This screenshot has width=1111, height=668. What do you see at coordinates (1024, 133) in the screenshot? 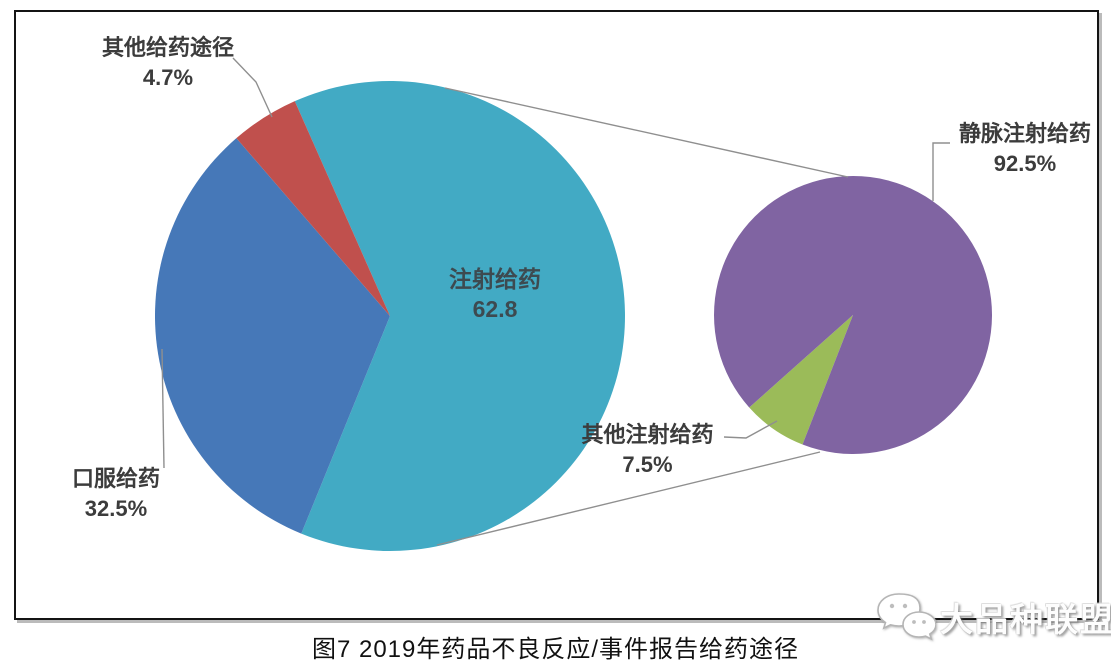
I see `label-iv-name: 静脉注射给药` at bounding box center [1024, 133].